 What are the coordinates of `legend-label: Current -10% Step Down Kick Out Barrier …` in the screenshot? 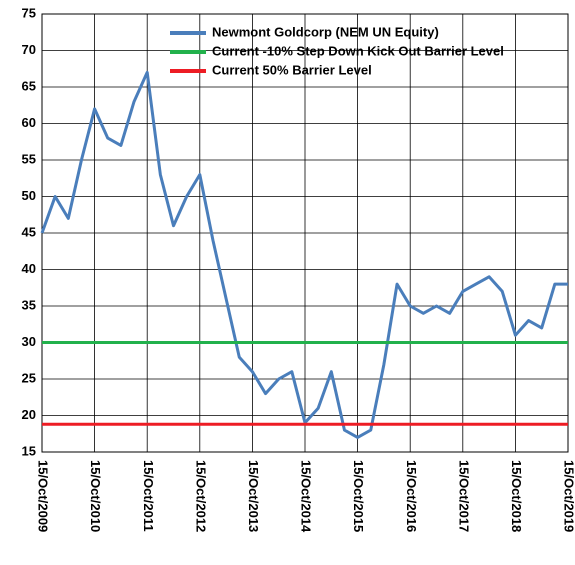 It's located at (358, 50).